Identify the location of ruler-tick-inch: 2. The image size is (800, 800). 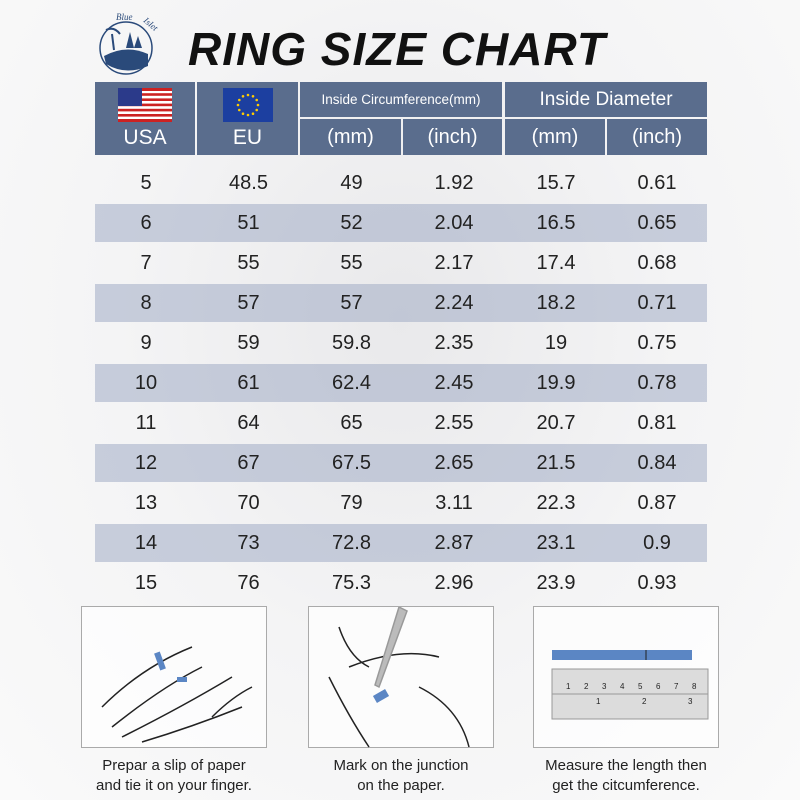
(644, 701).